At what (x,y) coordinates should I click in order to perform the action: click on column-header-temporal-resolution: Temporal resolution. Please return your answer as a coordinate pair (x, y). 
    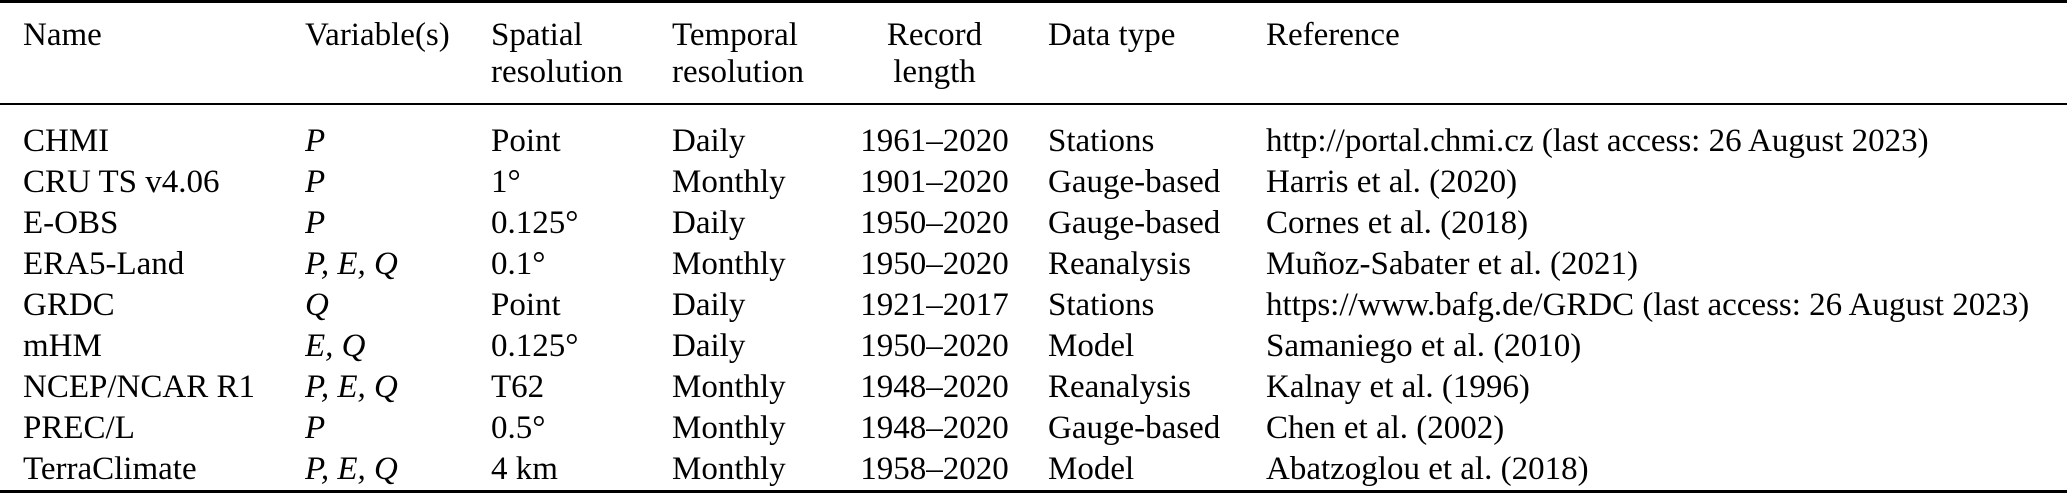
    Looking at the image, I should click on (761, 53).